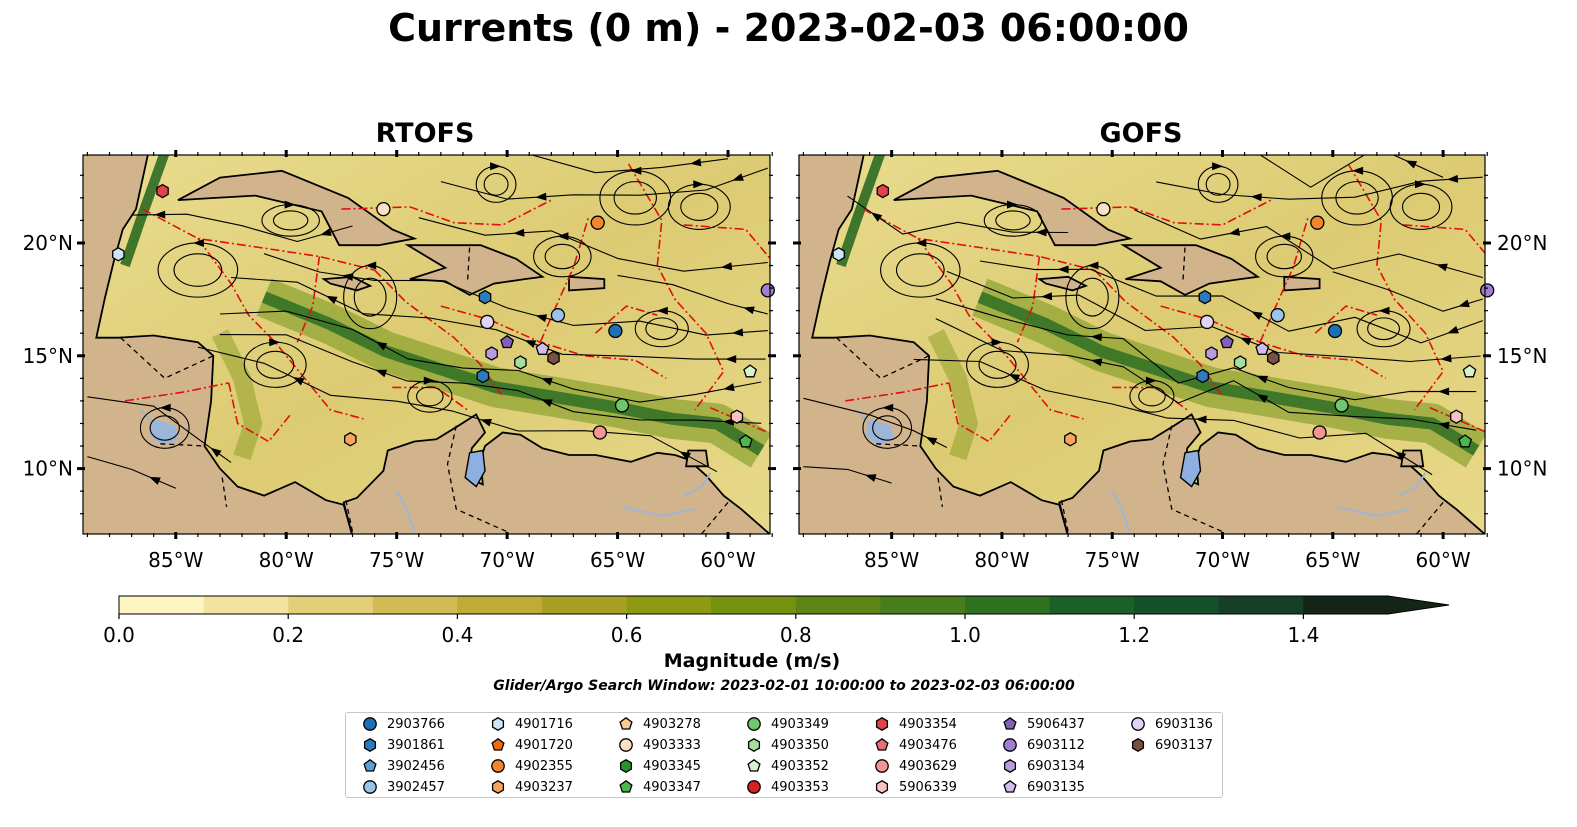 This screenshot has height=827, width=1577. I want to click on legend-item: 4903352, so click(787, 766).